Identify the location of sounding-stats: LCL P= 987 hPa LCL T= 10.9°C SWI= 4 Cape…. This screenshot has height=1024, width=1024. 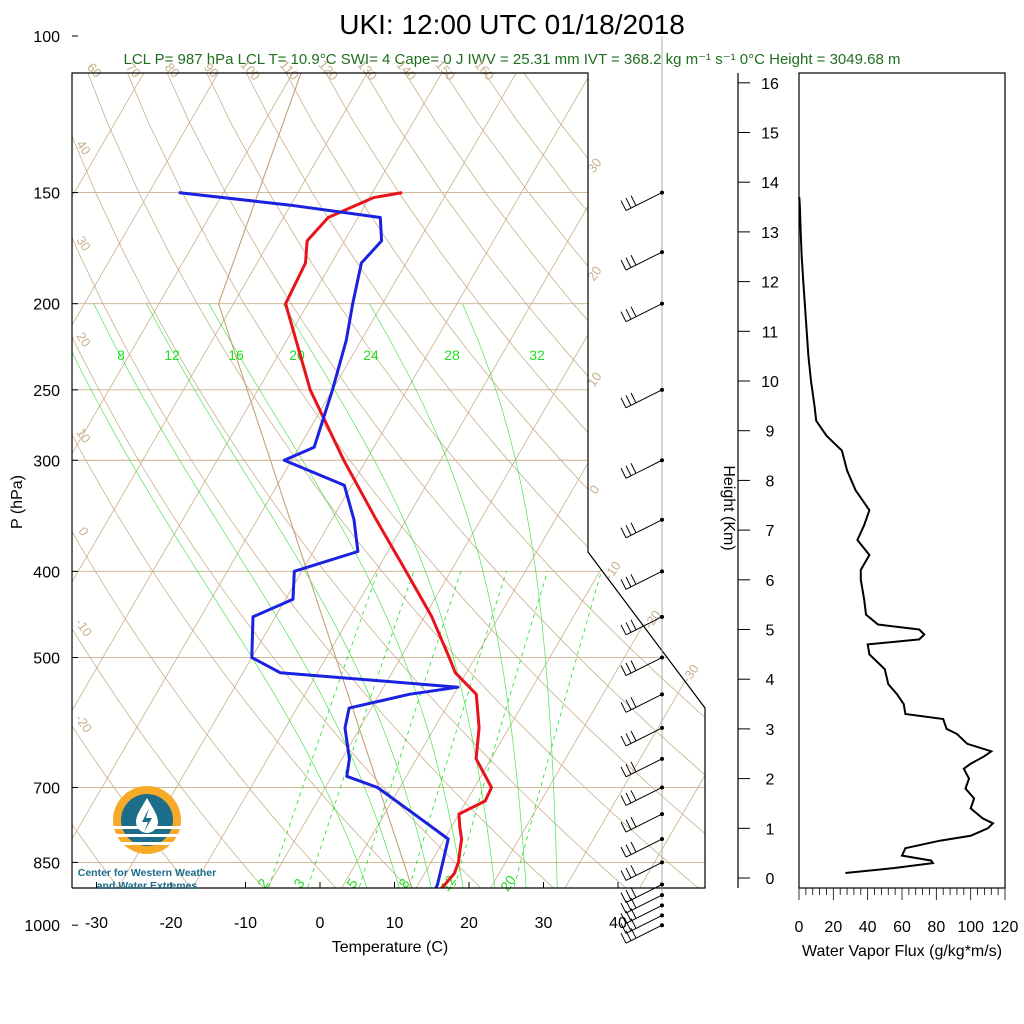
(512, 59).